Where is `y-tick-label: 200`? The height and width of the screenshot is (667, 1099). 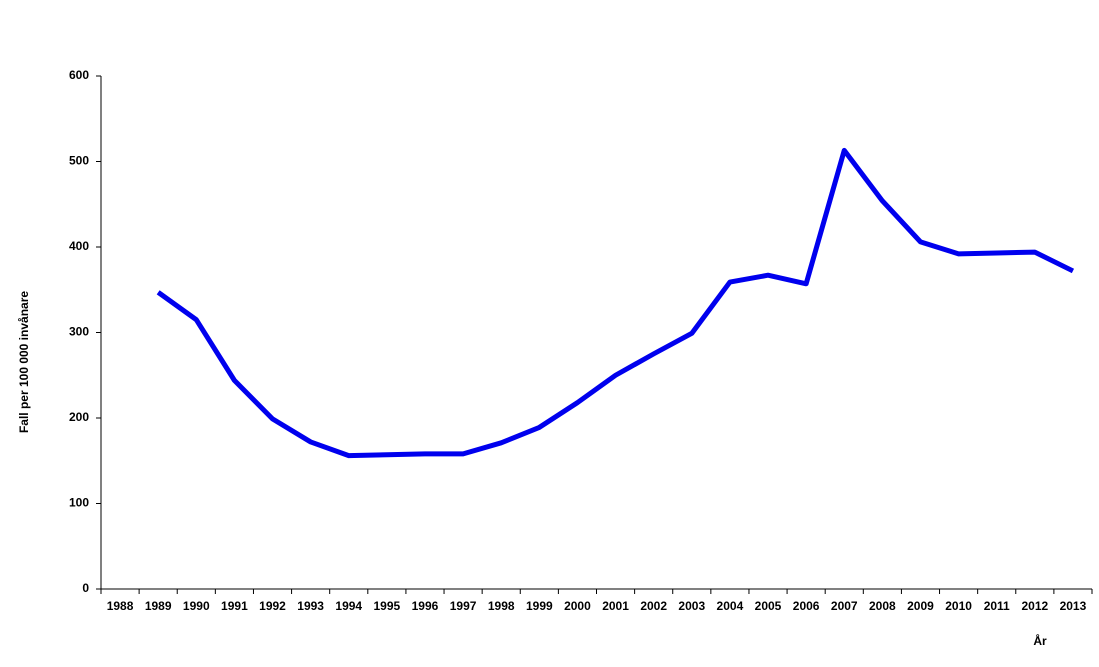 y-tick-label: 200 is located at coordinates (79, 417).